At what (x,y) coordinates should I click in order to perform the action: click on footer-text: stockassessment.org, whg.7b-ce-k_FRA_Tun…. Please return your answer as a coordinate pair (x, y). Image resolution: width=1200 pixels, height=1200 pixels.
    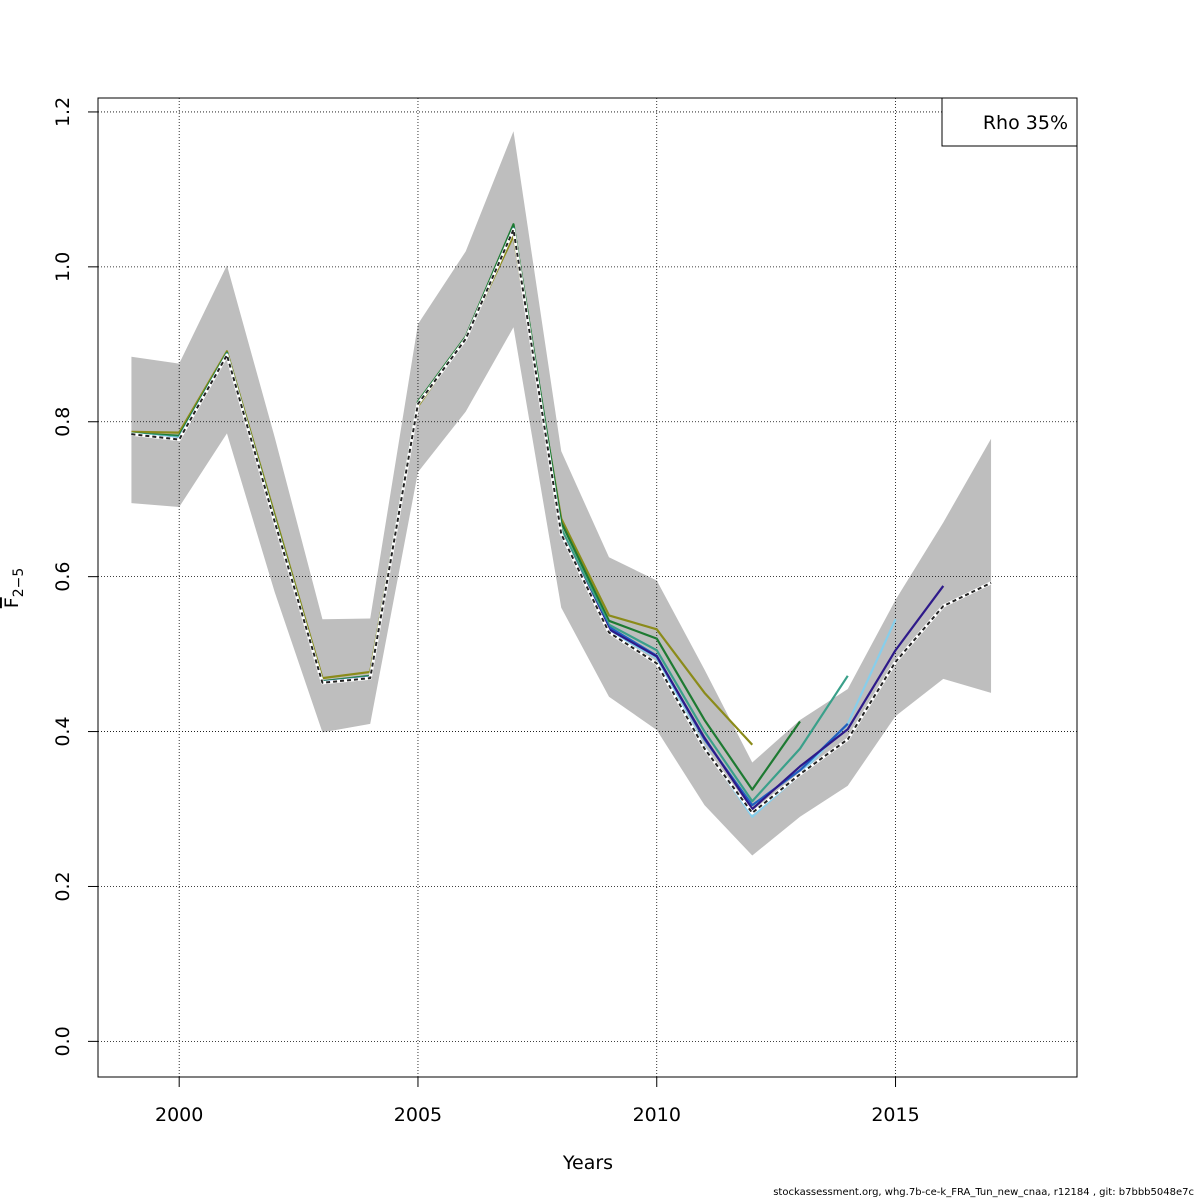
    Looking at the image, I should click on (983, 1192).